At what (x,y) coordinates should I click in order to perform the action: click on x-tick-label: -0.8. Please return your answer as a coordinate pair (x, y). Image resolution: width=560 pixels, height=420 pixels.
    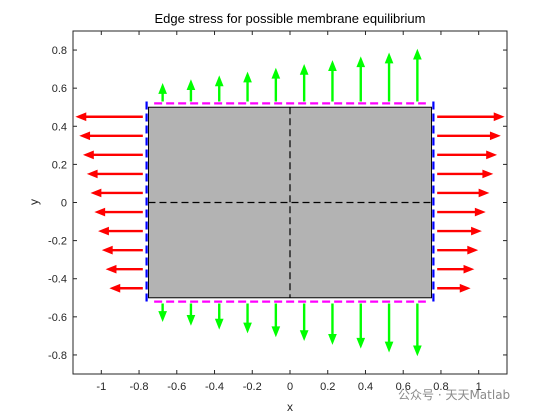
    Looking at the image, I should click on (139, 387).